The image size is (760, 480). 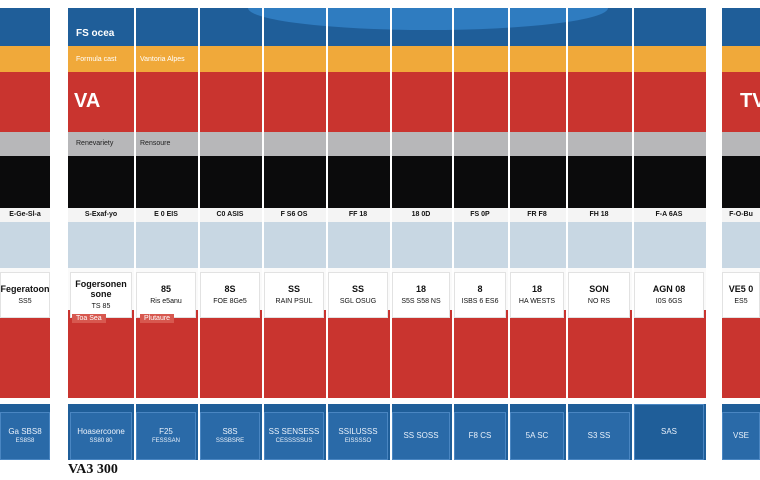 I want to click on data-card: Fogersonen sone TS 85, so click(x=101, y=295).